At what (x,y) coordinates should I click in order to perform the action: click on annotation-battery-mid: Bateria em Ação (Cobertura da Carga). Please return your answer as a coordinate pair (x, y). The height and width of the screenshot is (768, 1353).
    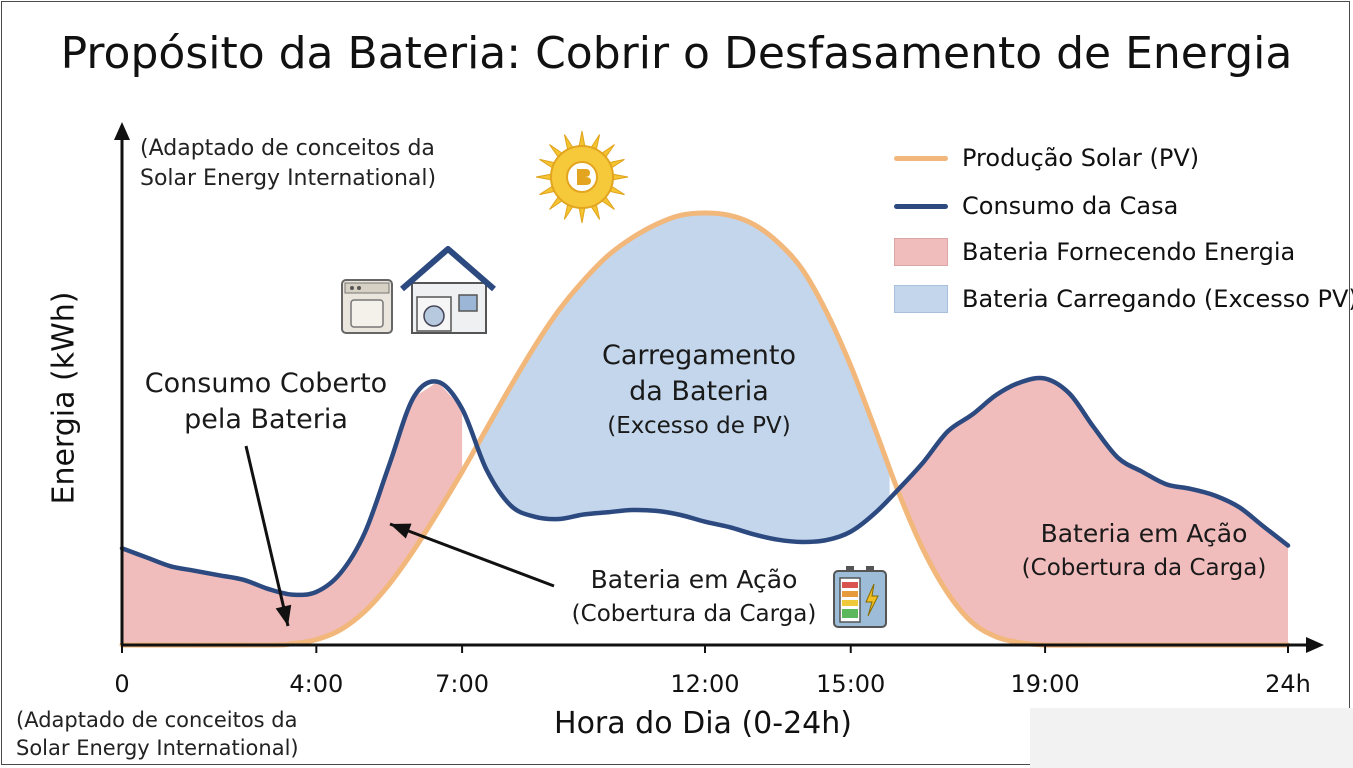
    Looking at the image, I should click on (694, 596).